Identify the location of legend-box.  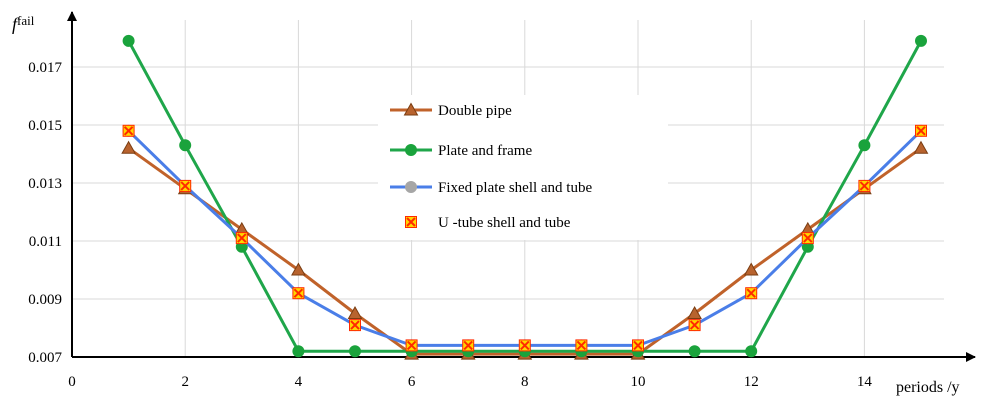
(523, 167).